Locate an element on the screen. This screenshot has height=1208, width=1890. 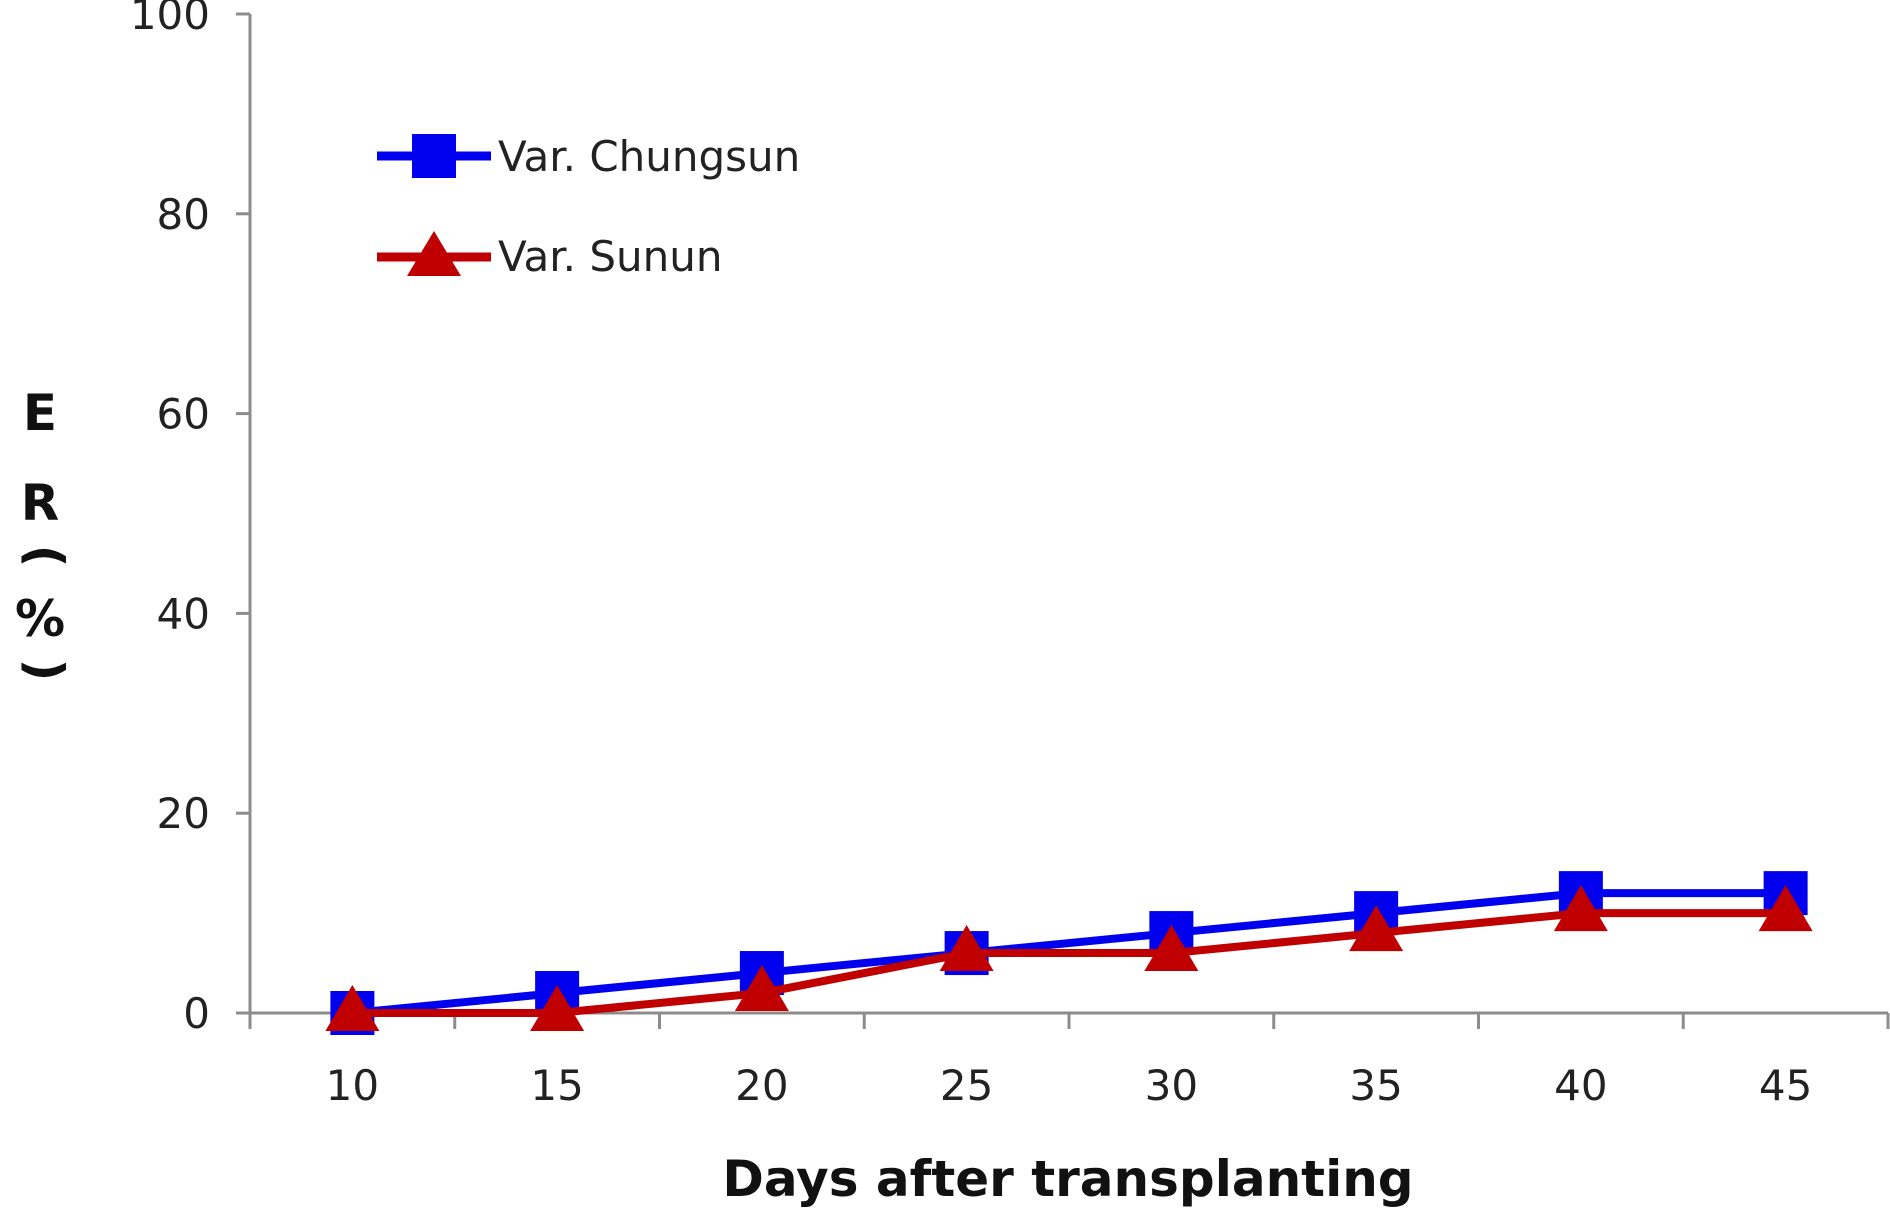
y-tick-label: 20 is located at coordinates (183, 813).